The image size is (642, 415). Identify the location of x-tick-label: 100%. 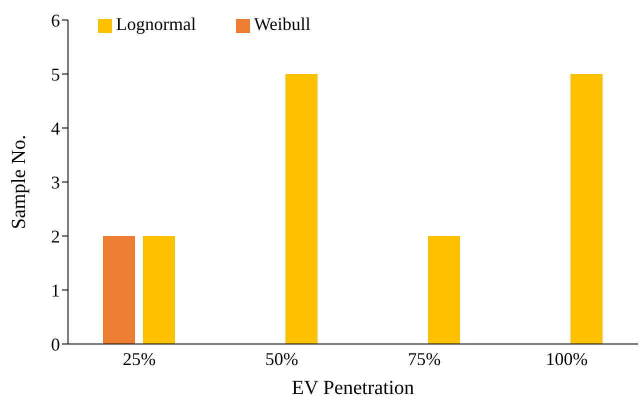
(567, 358).